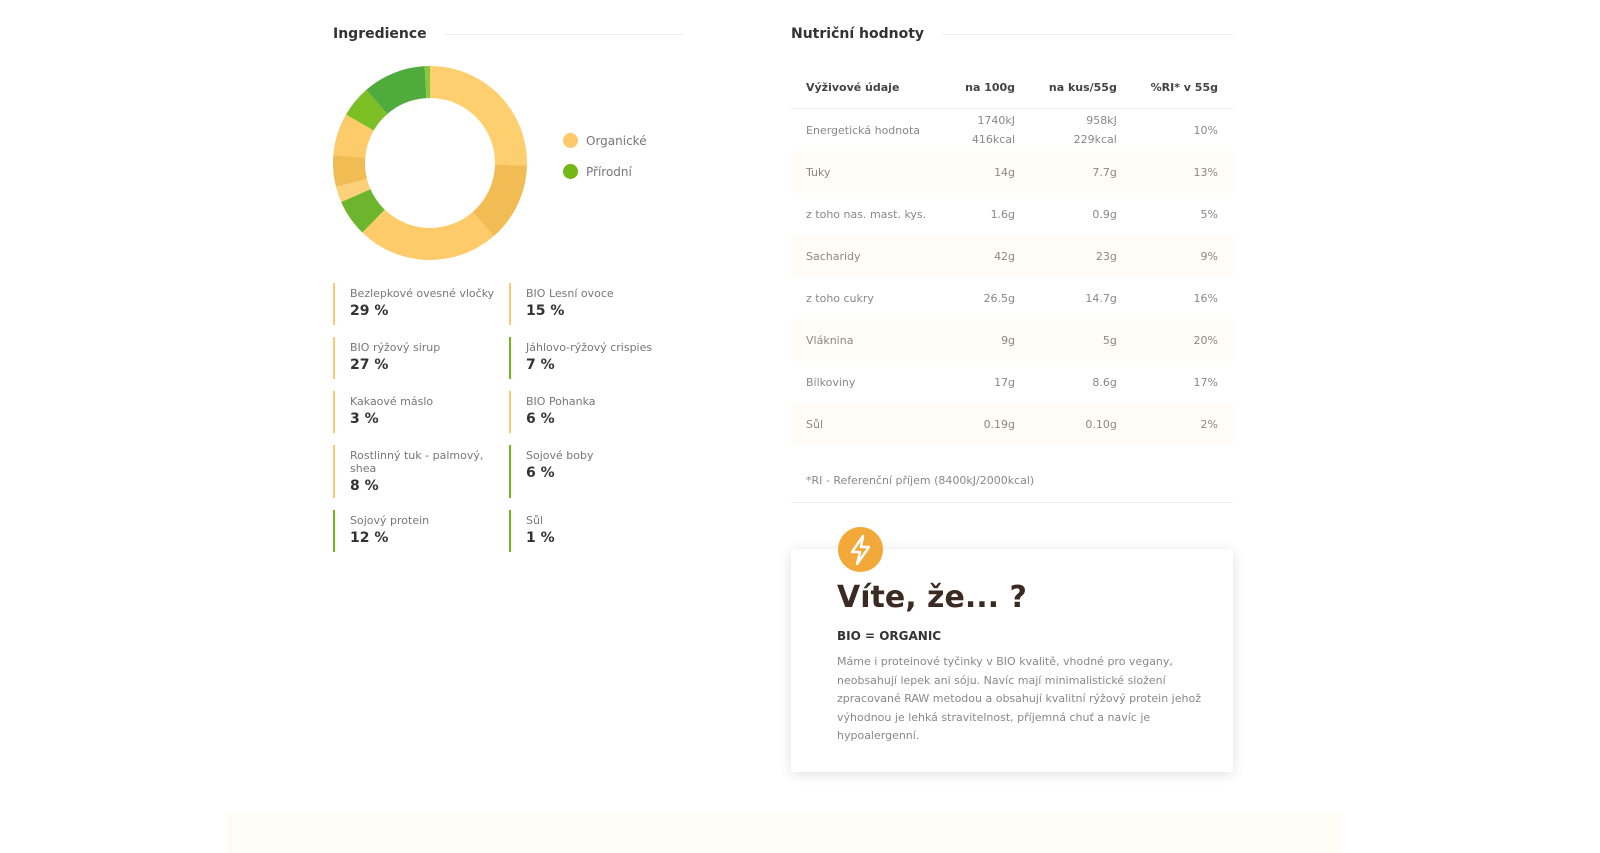 This screenshot has height=853, width=1600. I want to click on table-cell: 13%, so click(1182, 172).